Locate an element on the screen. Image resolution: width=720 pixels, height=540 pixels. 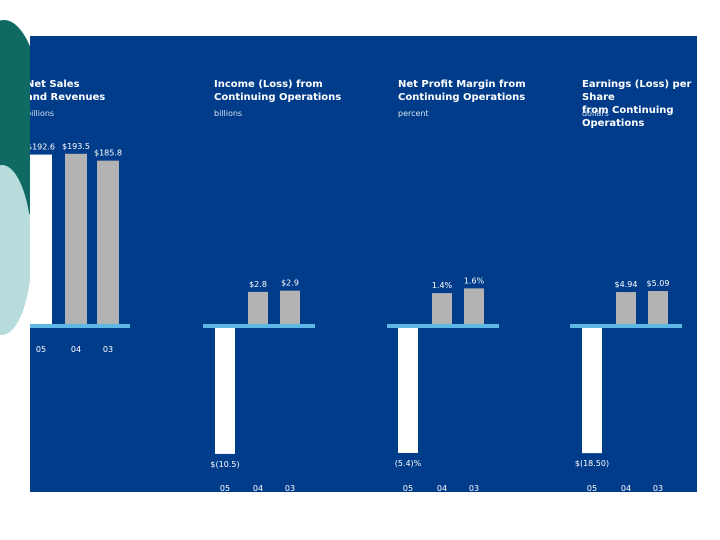
light-teal-decor-shape is located at coordinates (16, 250).